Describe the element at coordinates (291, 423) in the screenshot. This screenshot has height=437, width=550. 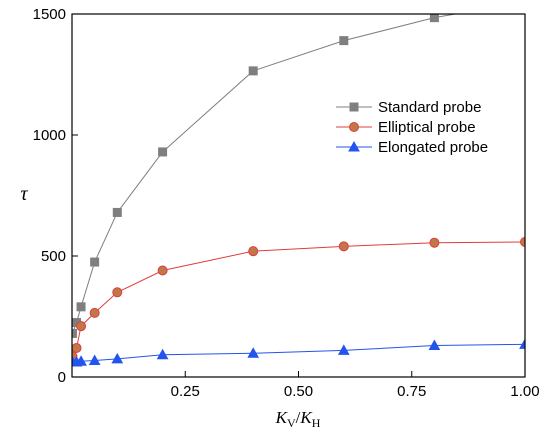
I see `x-title-sub1: V` at that location.